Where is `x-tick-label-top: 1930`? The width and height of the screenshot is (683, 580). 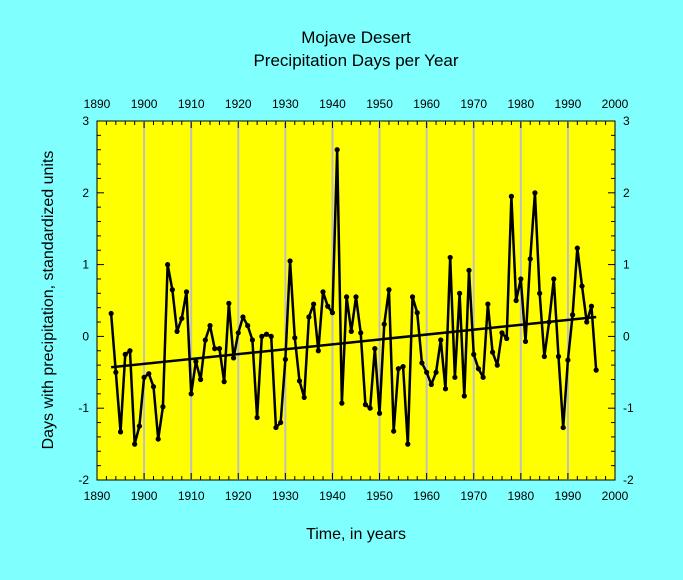 x-tick-label-top: 1930 is located at coordinates (285, 104).